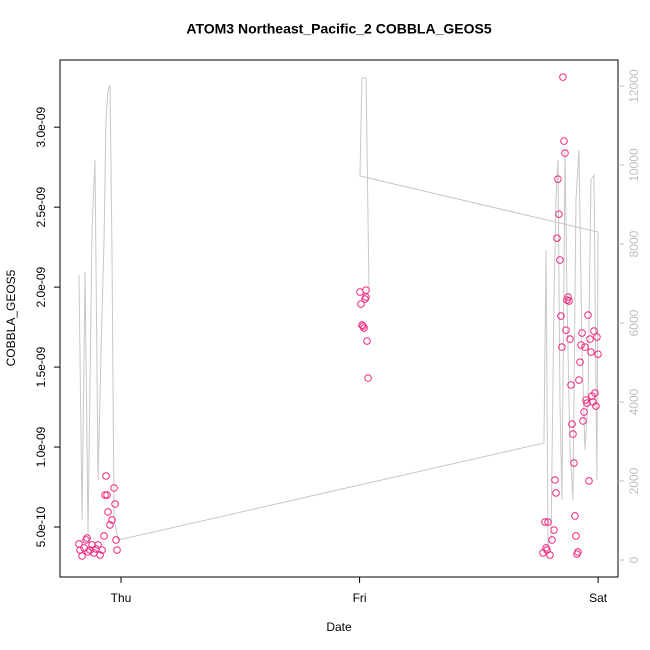 This screenshot has height=650, width=650. I want to click on x-tick-label: Sat, so click(598, 598).